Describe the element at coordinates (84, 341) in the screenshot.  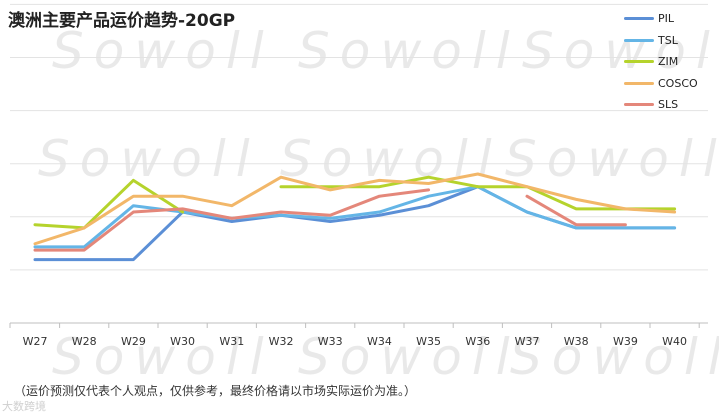
I see `x-tick-label: W28` at that location.